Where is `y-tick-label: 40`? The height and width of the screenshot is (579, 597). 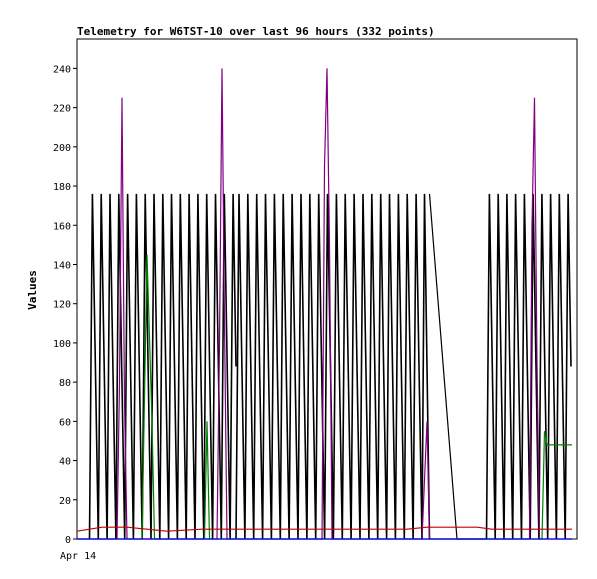
y-tick-label: 40 is located at coordinates (65, 462).